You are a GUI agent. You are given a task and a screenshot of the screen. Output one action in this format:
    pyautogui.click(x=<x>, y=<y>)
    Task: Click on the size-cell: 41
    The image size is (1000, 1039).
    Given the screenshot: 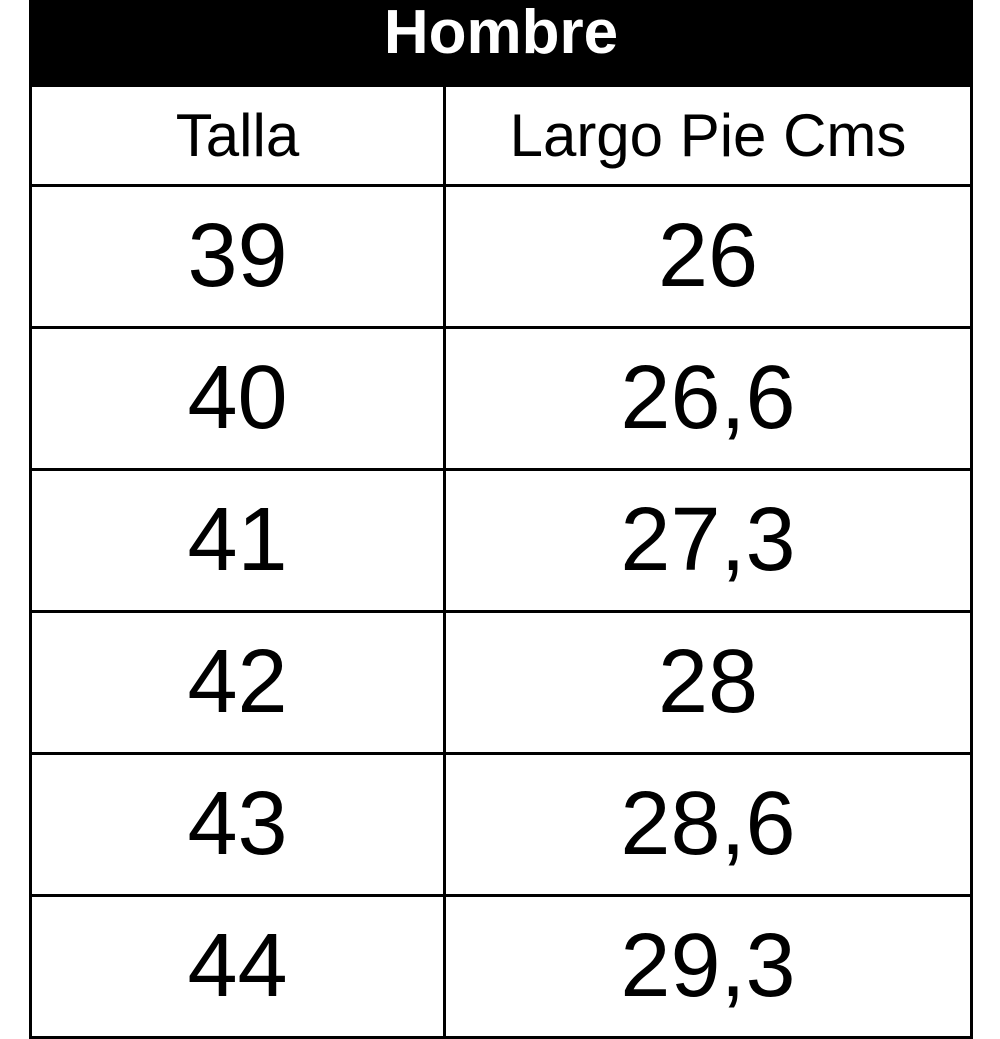 What is the action you would take?
    pyautogui.click(x=239, y=540)
    